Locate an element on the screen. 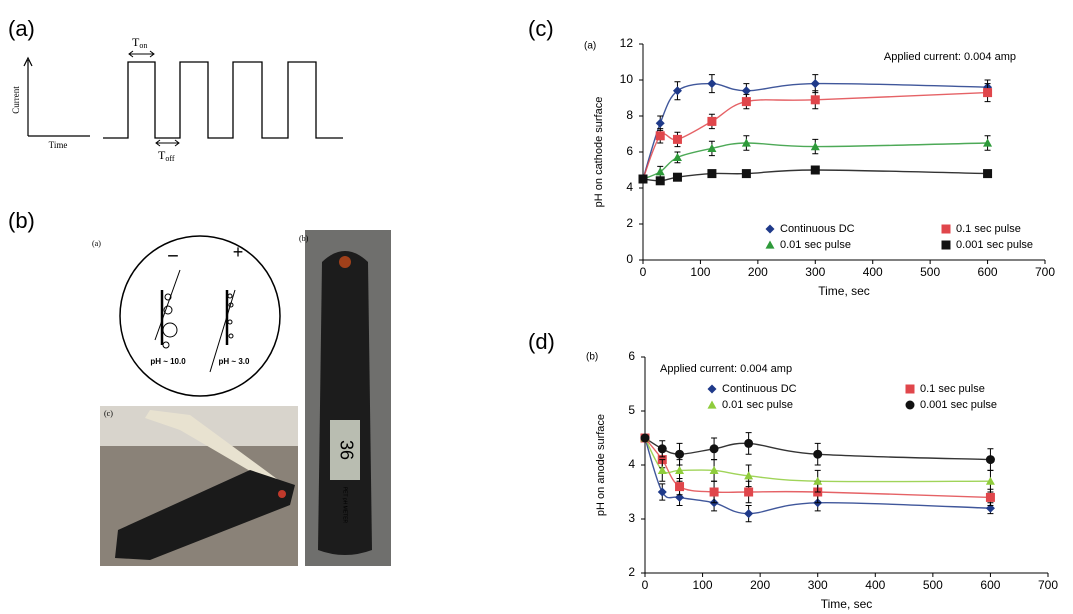 Image resolution: width=1073 pixels, height=614 pixels. electrodes is located at coordinates (195, 321).